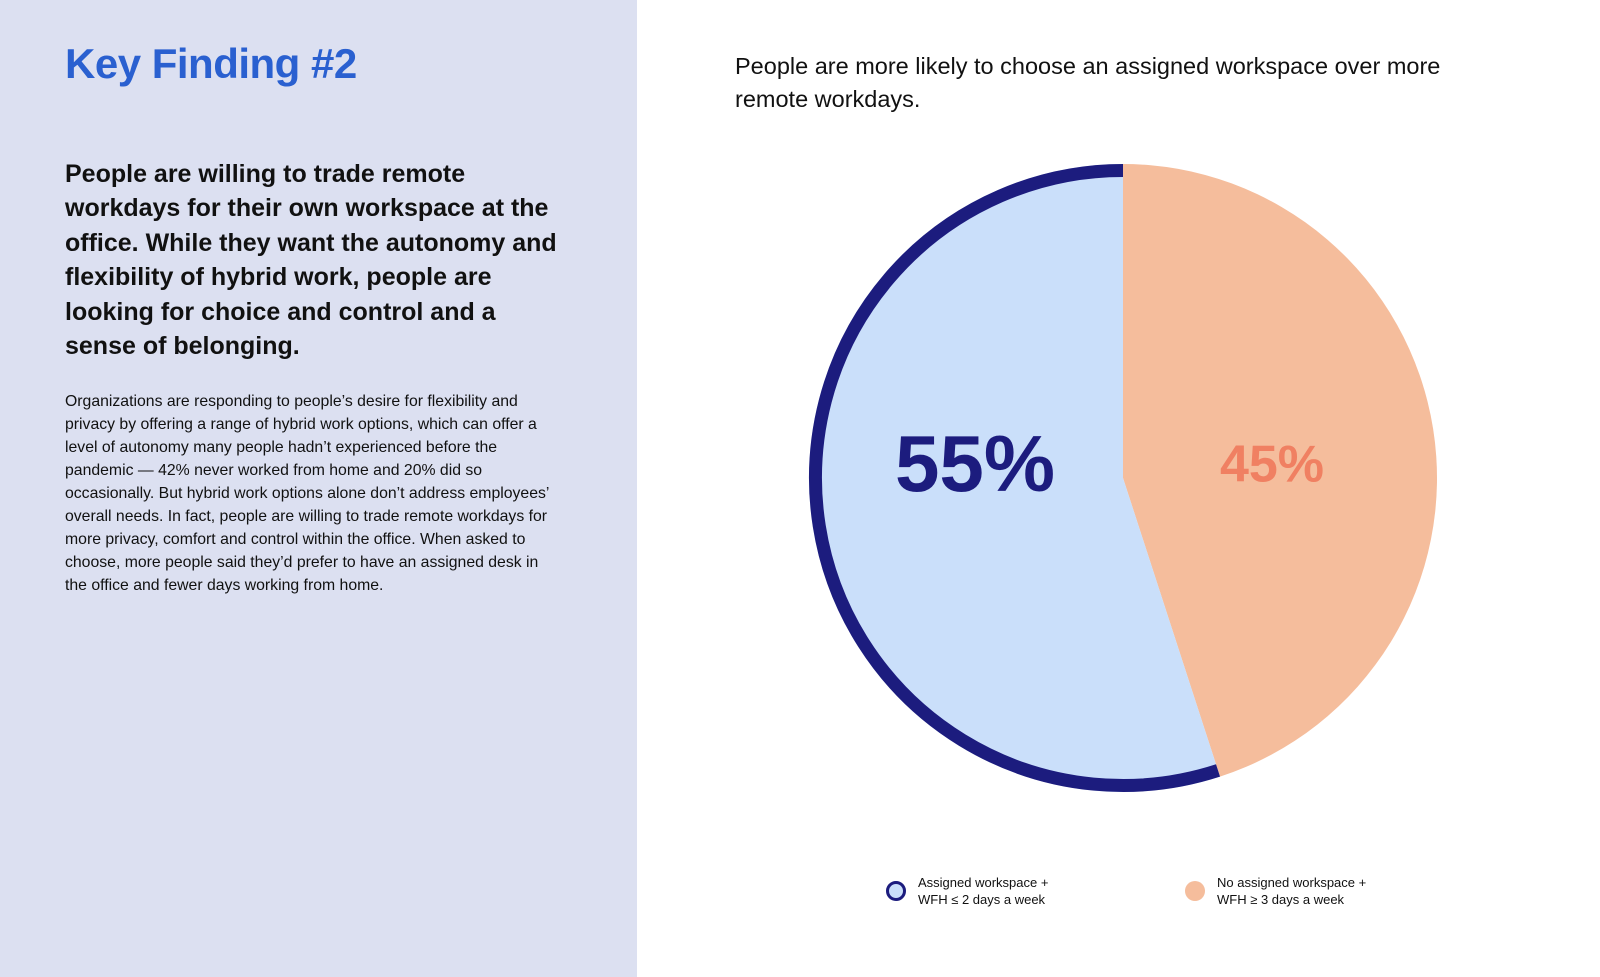  Describe the element at coordinates (975, 463) in the screenshot. I see `pie-label-assigned: 55%` at that location.